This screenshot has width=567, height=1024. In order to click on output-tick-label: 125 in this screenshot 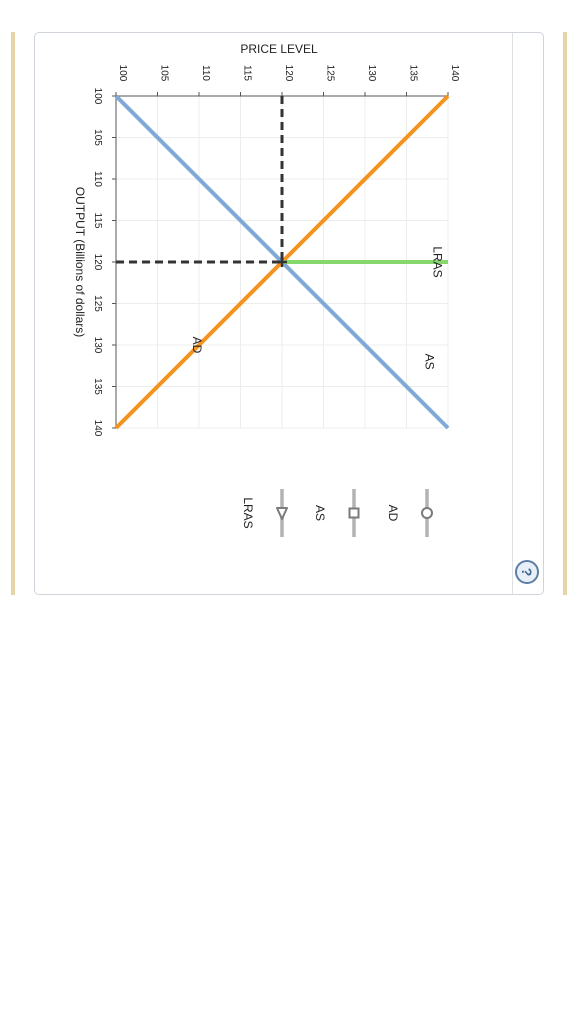, I will do `click(97, 303)`.